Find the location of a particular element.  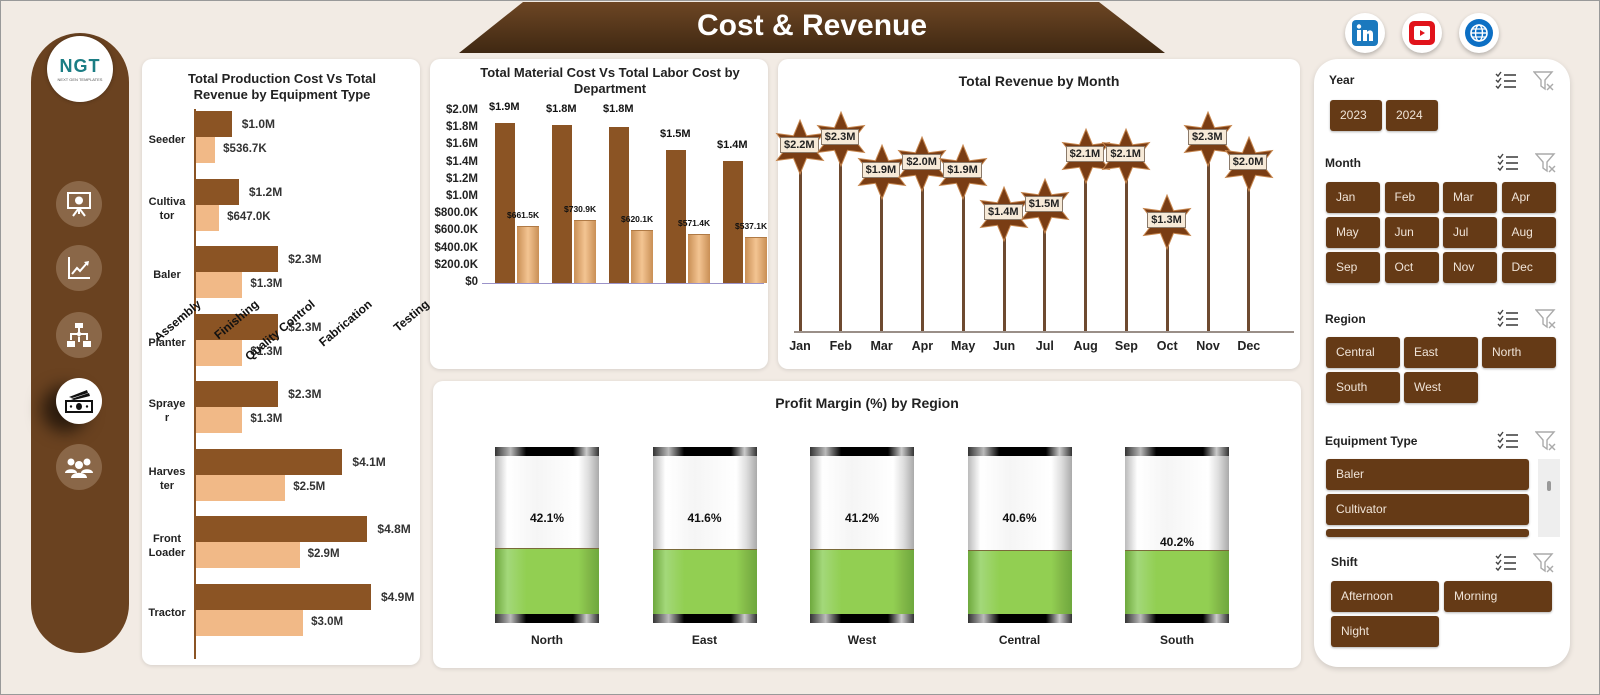

region-option-chip: Central is located at coordinates (1363, 352).